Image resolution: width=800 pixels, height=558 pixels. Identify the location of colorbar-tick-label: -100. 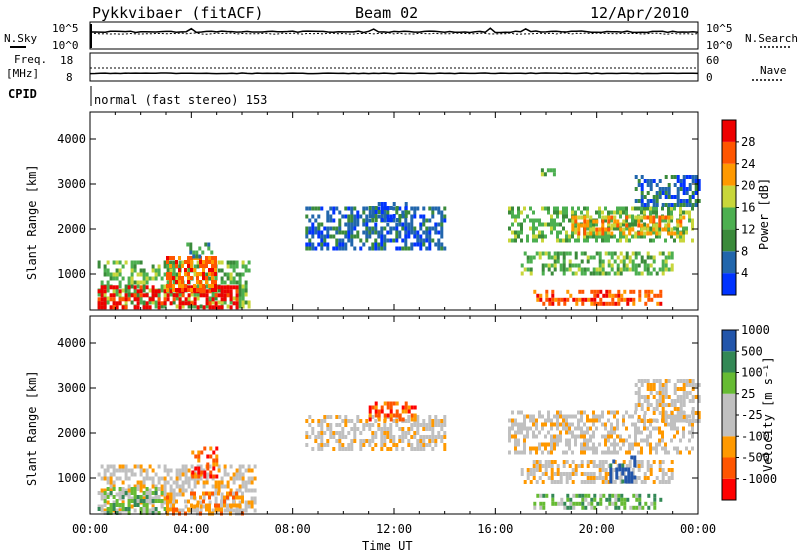
(755, 436).